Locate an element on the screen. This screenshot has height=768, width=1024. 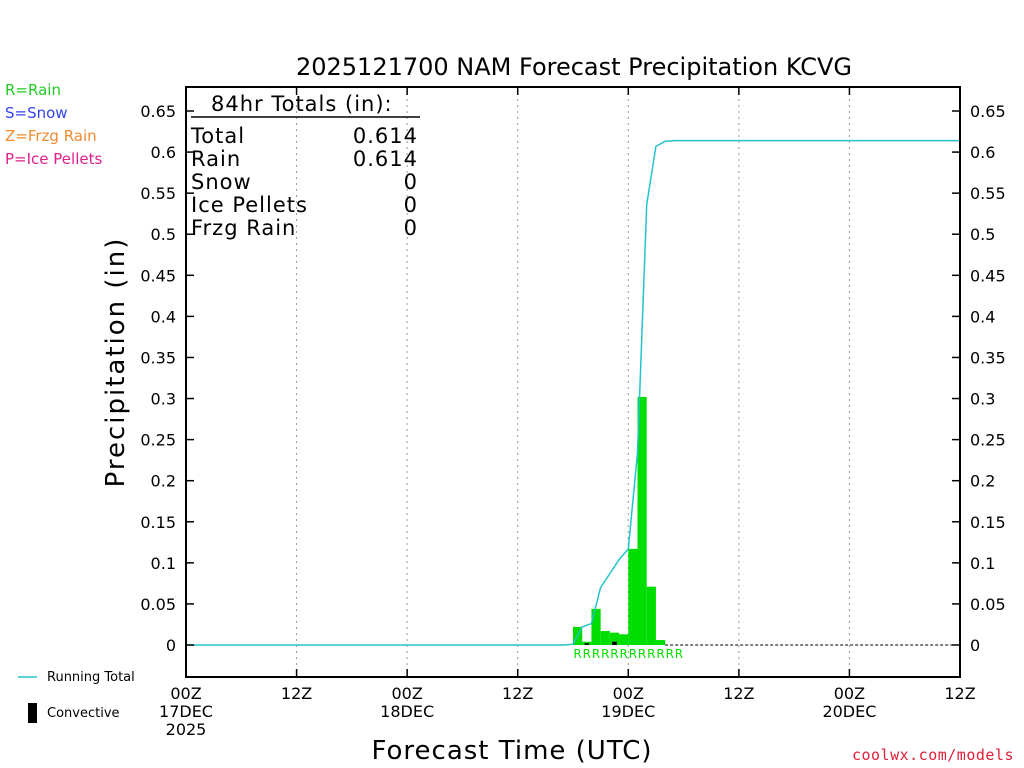
y-tick-label-right: 0.15 is located at coordinates (988, 522).